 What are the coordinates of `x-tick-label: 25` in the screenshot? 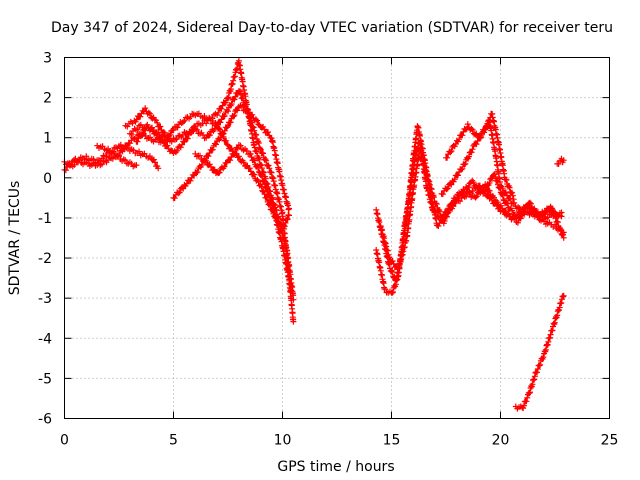 It's located at (610, 441).